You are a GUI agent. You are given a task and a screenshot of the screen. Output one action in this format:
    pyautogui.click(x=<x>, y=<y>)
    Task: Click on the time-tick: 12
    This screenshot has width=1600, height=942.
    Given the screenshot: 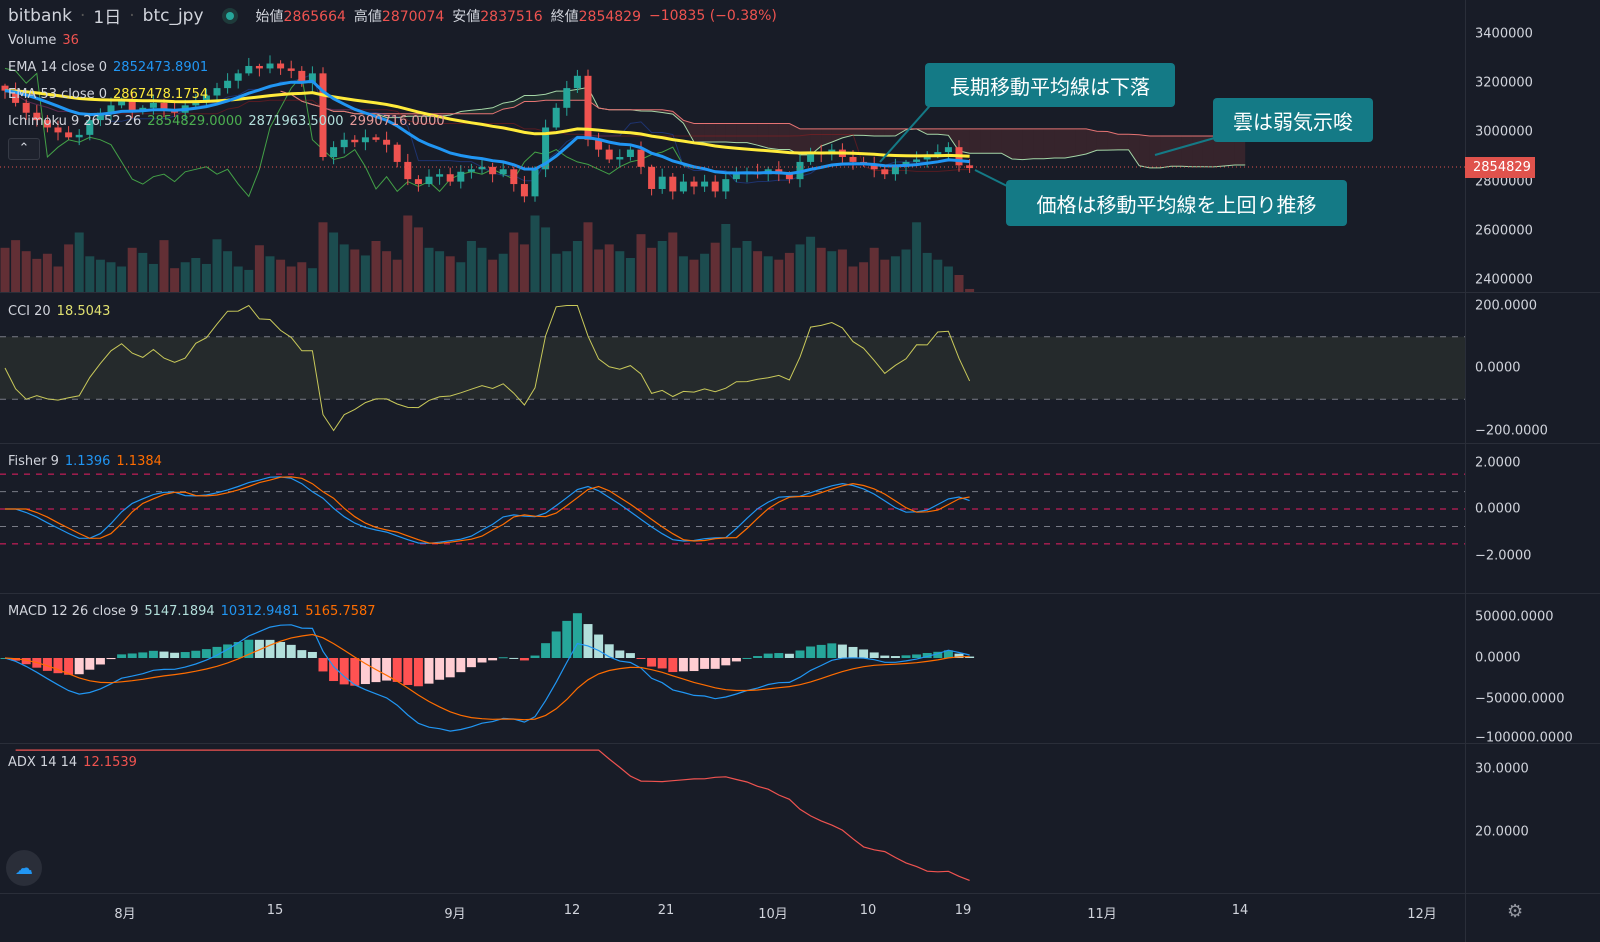 What is the action you would take?
    pyautogui.click(x=572, y=910)
    